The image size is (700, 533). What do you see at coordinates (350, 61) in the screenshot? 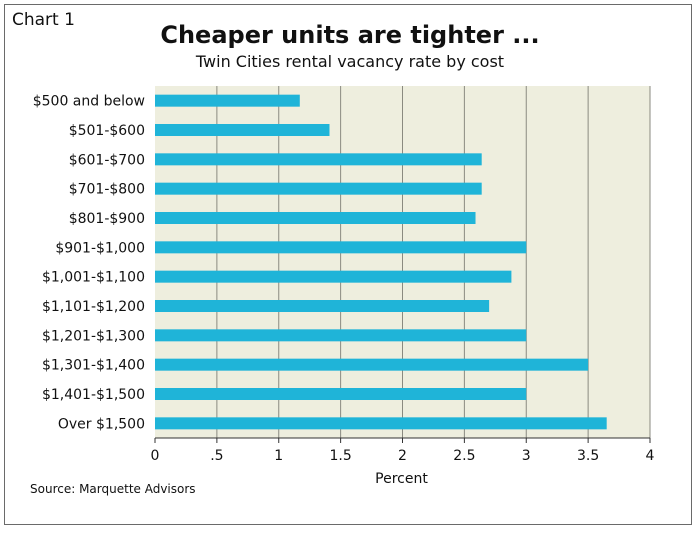
I see `chart-subtitle: Twin Cities rental vacancy rate by cost` at bounding box center [350, 61].